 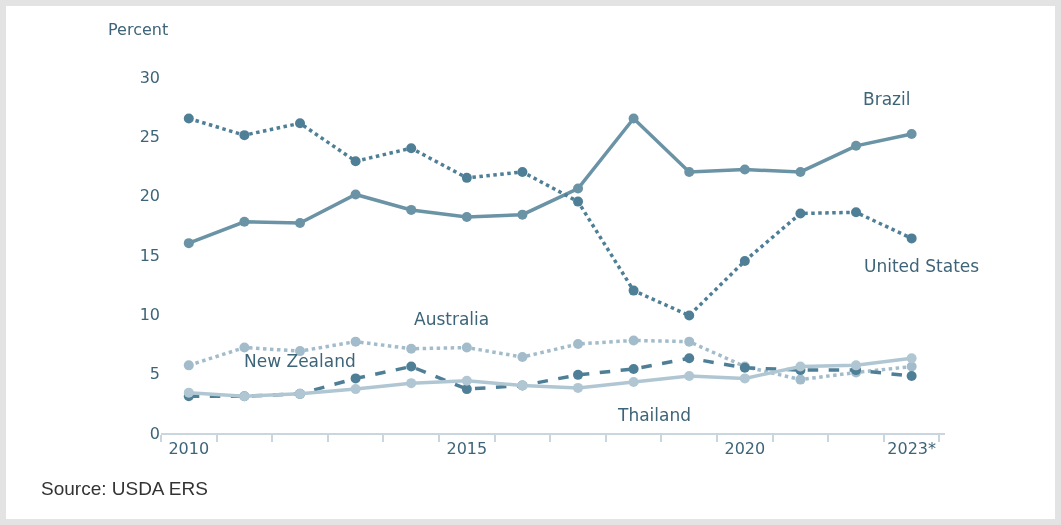 What do you see at coordinates (149, 314) in the screenshot?
I see `y-tick-label: 10` at bounding box center [149, 314].